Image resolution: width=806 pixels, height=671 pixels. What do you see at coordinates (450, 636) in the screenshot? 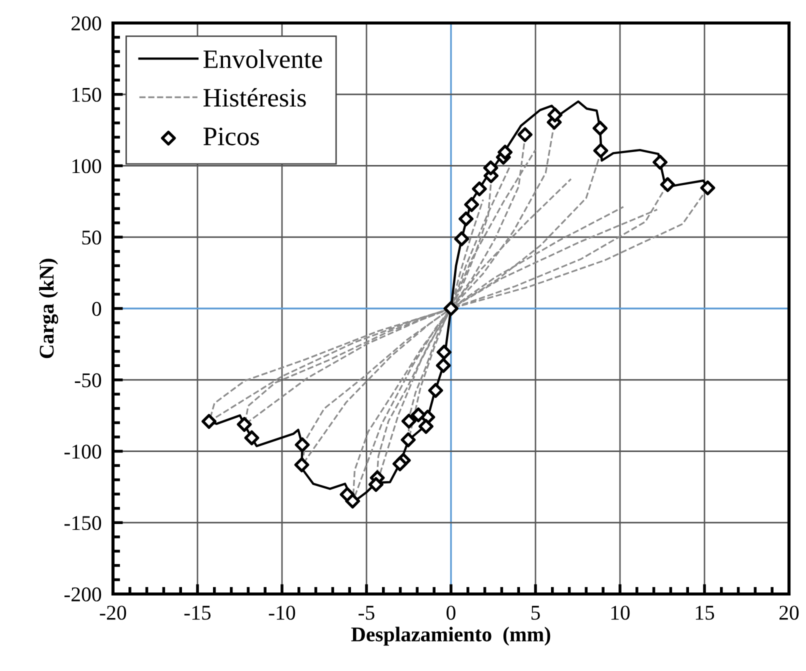
I see `x-axis-title: Desplazamiento (mm)` at bounding box center [450, 636].